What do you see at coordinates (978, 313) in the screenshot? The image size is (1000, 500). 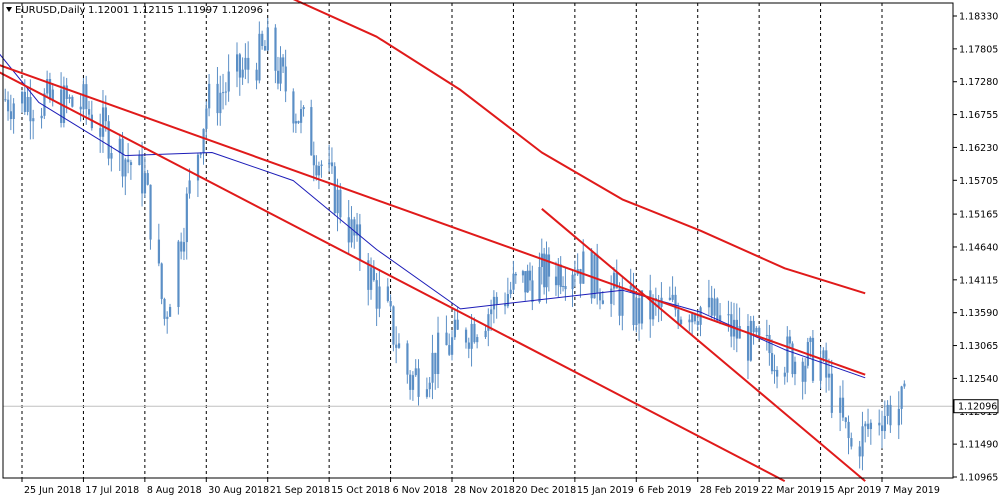 I see `y-tick-label: 1.13590` at bounding box center [978, 313].